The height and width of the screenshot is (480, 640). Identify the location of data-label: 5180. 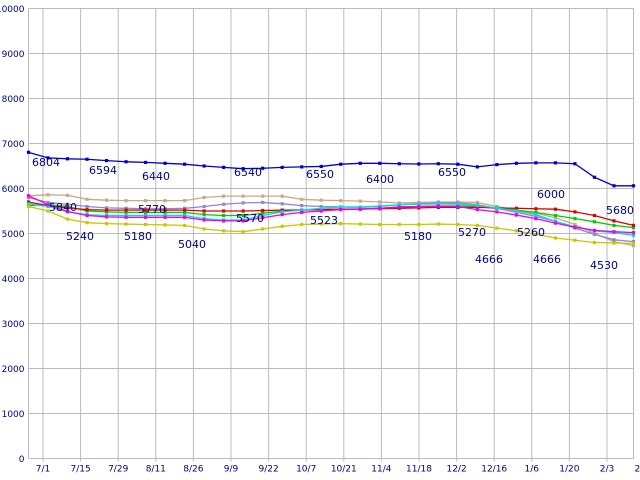
(418, 236).